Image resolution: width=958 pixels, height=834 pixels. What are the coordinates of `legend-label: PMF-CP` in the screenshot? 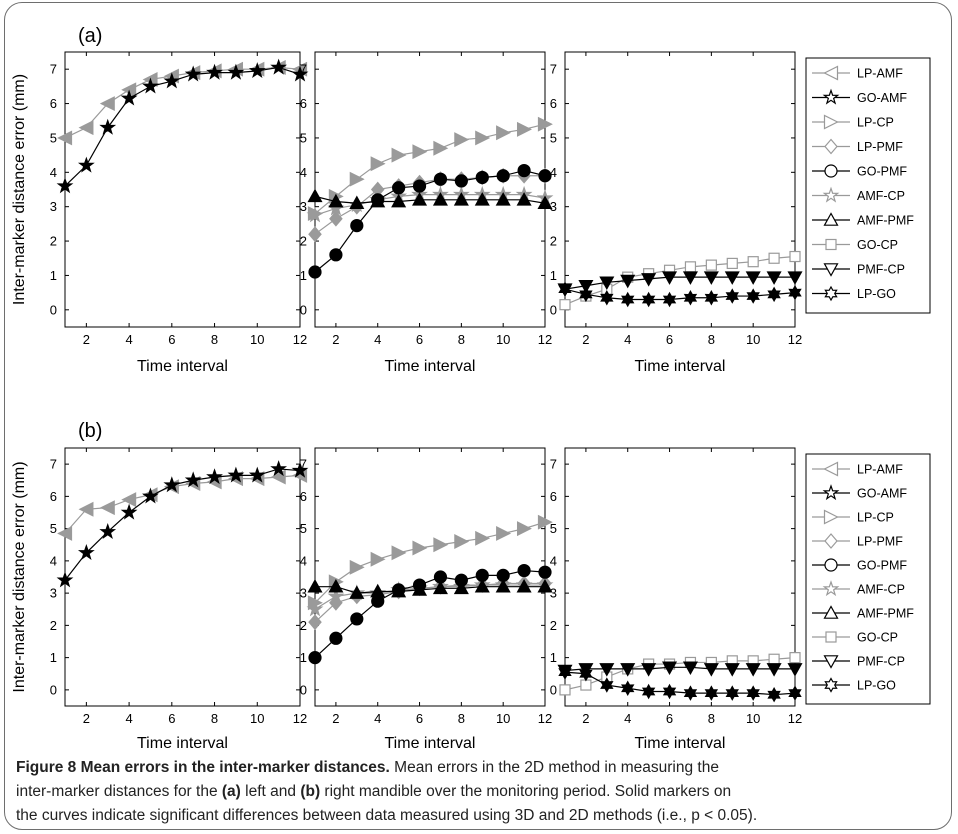 It's located at (881, 662).